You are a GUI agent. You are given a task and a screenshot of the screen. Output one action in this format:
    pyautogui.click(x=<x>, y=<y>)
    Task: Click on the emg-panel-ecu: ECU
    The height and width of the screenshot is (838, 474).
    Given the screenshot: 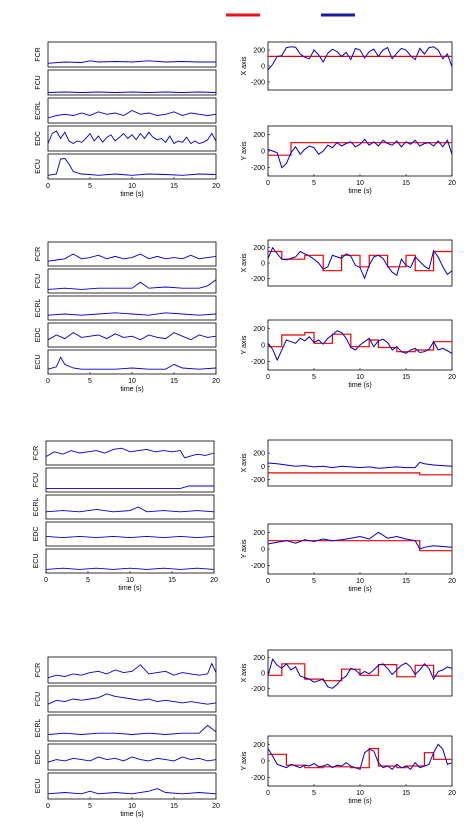 What is the action you would take?
    pyautogui.click(x=124, y=561)
    